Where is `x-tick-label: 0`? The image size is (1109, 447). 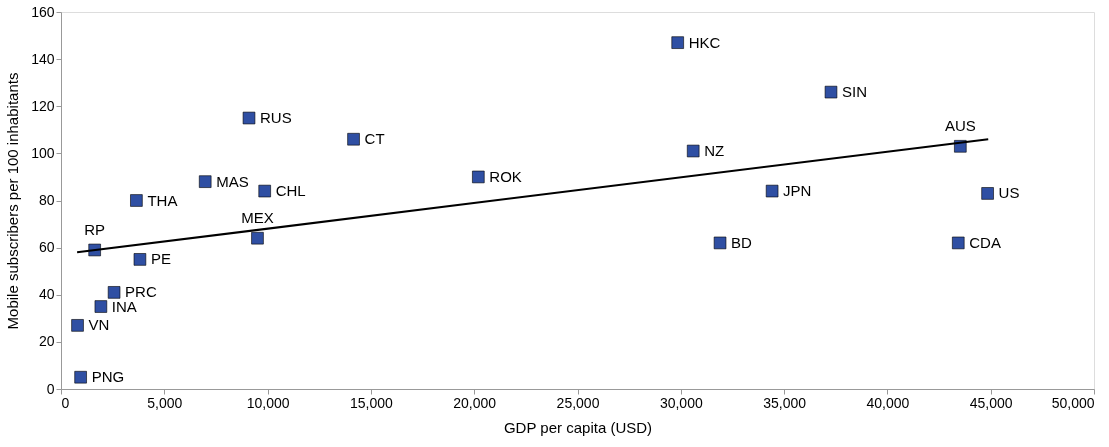
x-tick-label: 0 is located at coordinates (65, 402).